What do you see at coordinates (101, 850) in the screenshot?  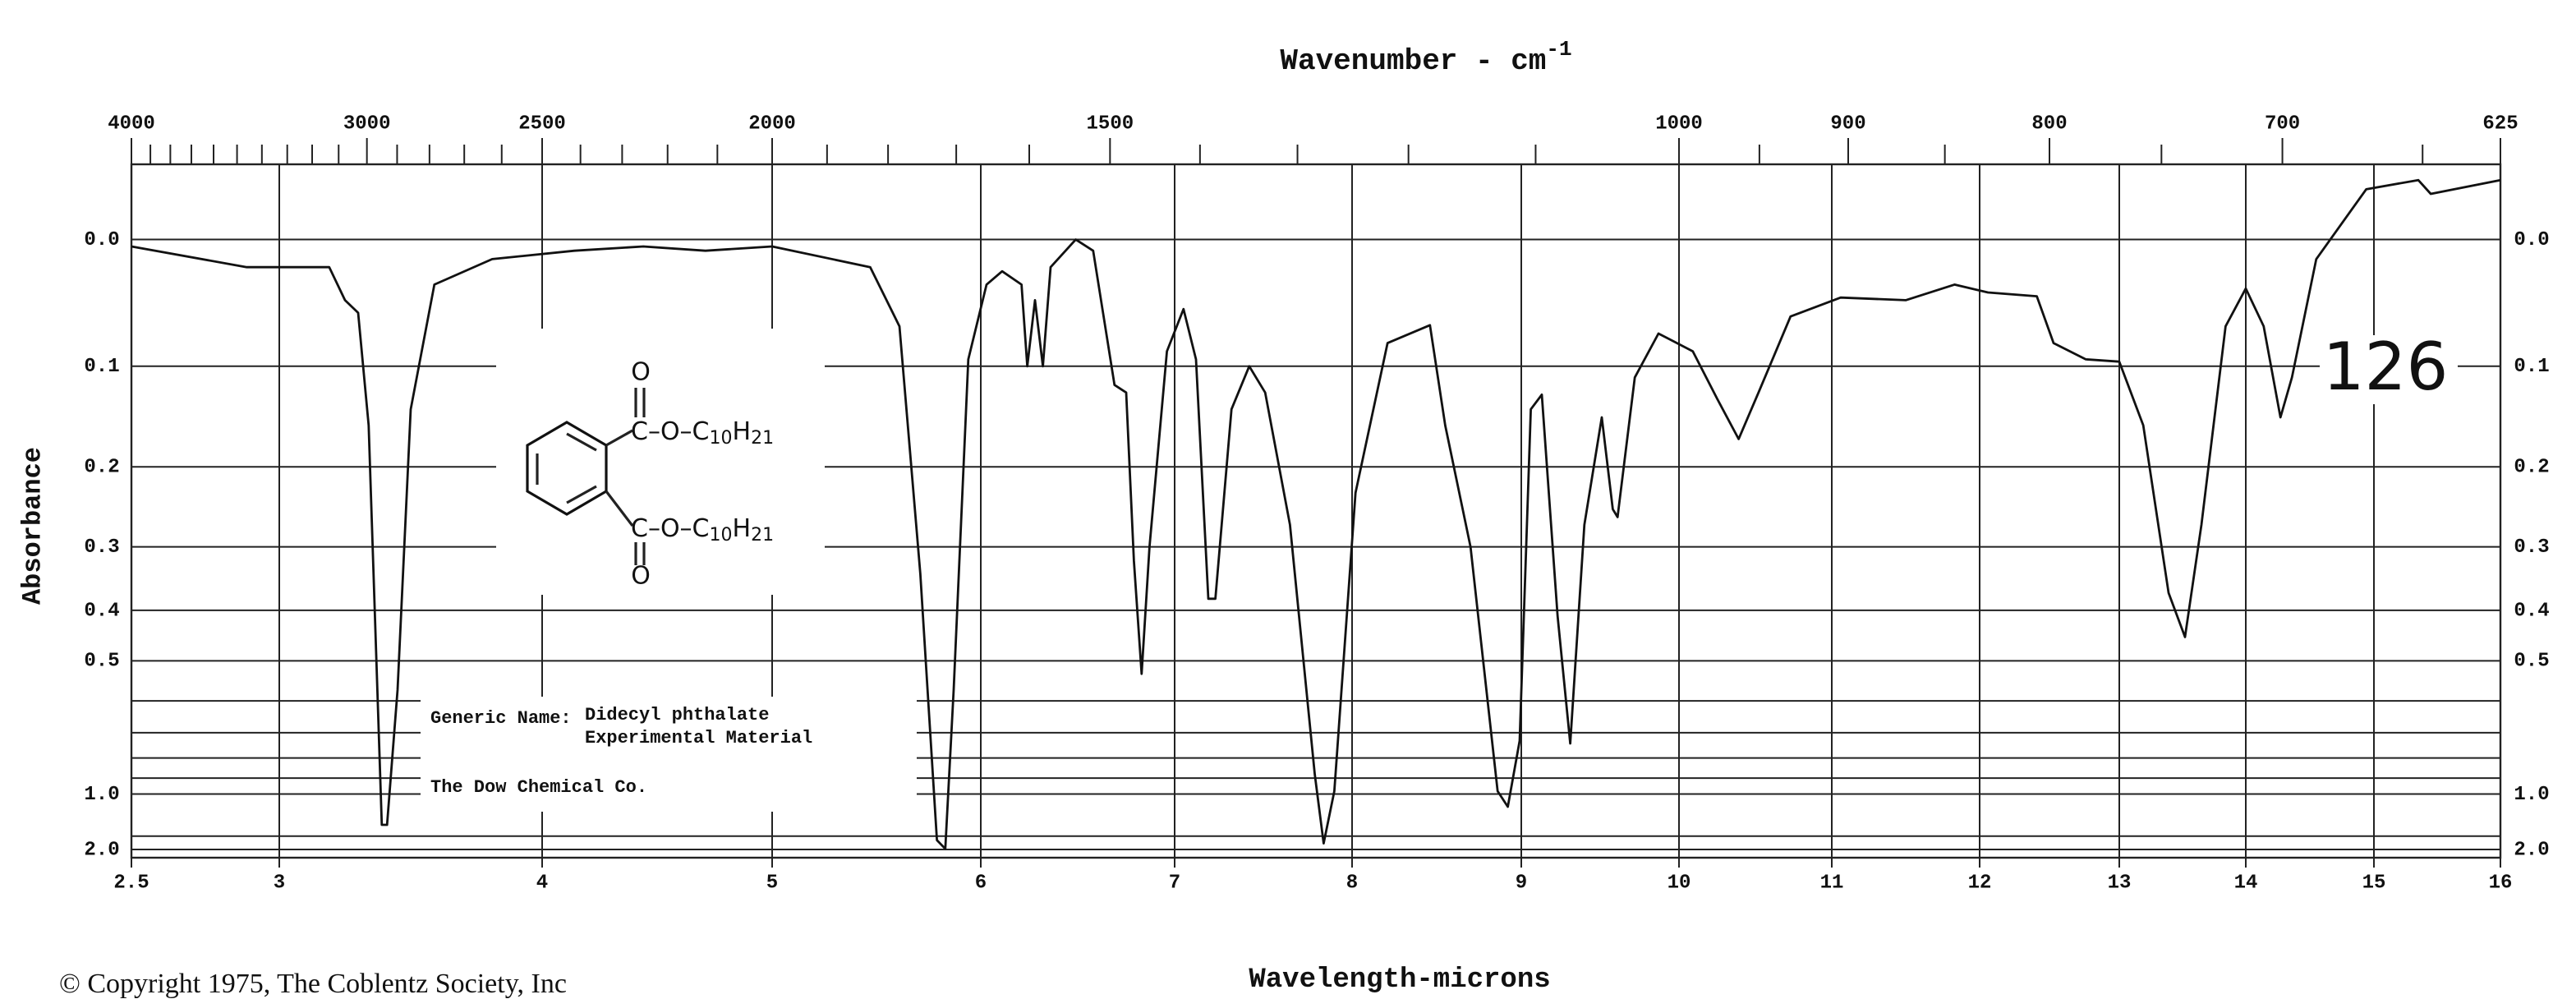 I see `y-tick-label: 2.0` at bounding box center [101, 850].